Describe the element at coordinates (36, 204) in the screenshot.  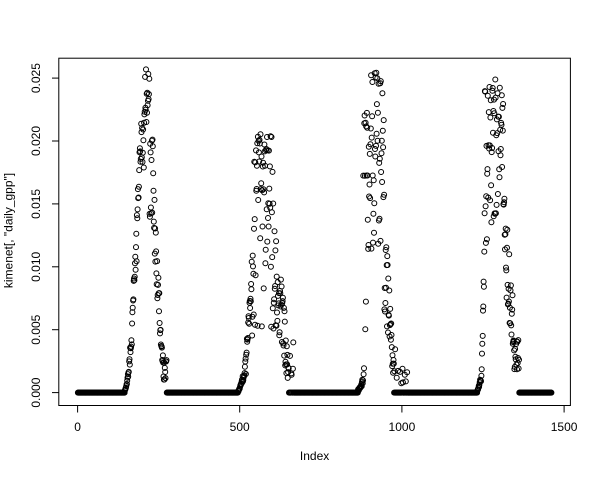
I see `svg-text: 0.015` at that location.